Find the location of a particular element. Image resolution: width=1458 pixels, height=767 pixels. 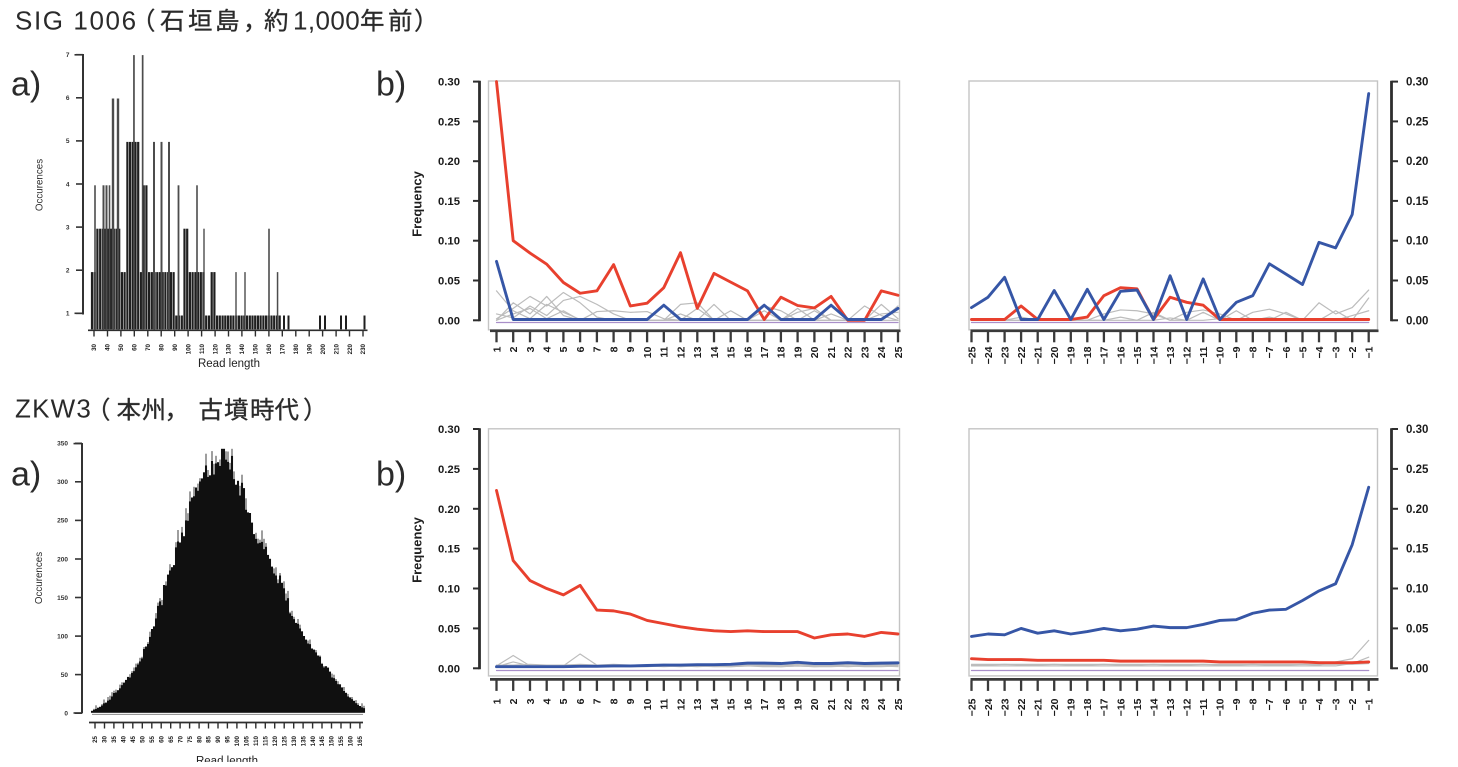

svg-text: −16 is located at coordinates (1121, 355).